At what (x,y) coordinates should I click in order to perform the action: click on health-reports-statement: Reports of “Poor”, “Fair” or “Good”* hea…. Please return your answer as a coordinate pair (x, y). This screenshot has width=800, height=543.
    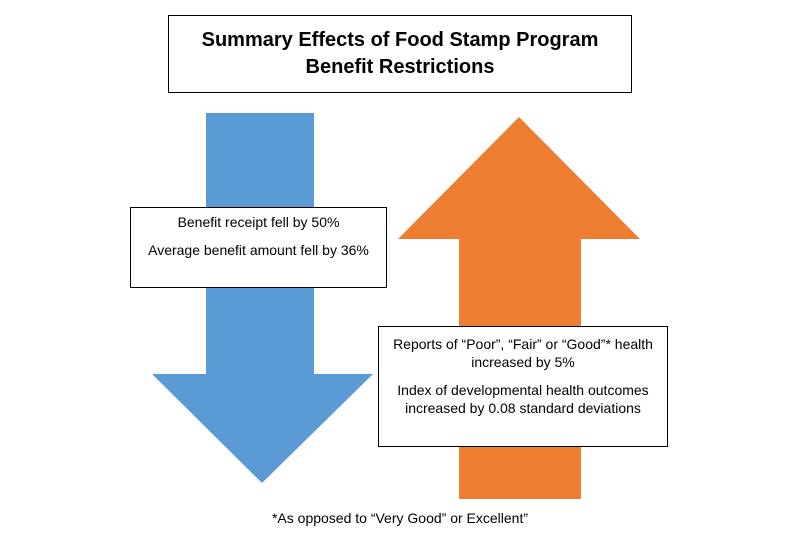
    Looking at the image, I should click on (523, 353).